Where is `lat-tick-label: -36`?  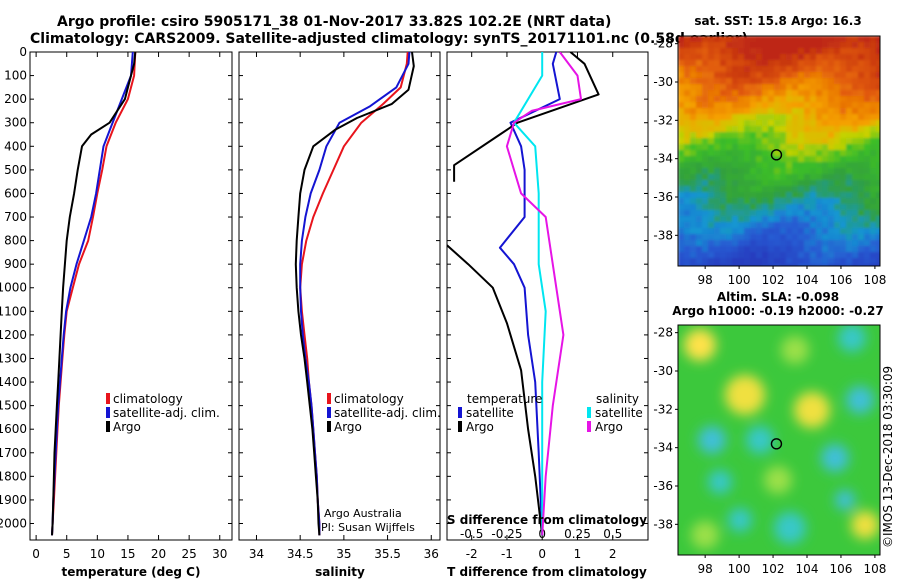
lat-tick-label: -36 is located at coordinates (663, 486).